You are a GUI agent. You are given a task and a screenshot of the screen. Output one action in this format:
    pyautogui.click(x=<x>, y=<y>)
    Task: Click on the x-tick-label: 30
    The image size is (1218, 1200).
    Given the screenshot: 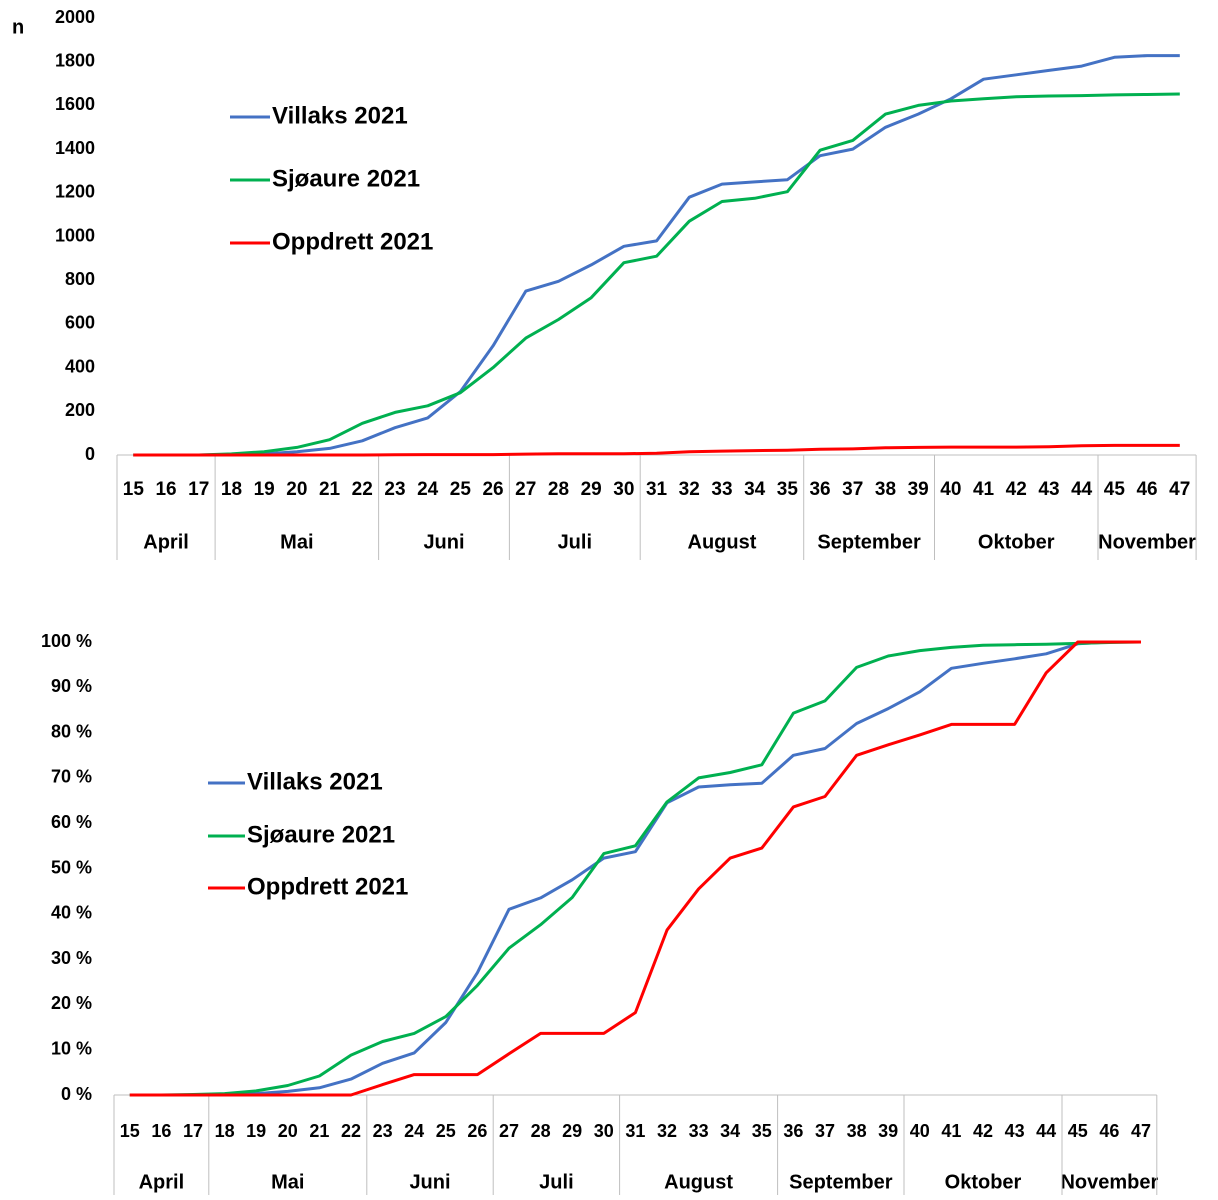 What is the action you would take?
    pyautogui.click(x=623, y=489)
    